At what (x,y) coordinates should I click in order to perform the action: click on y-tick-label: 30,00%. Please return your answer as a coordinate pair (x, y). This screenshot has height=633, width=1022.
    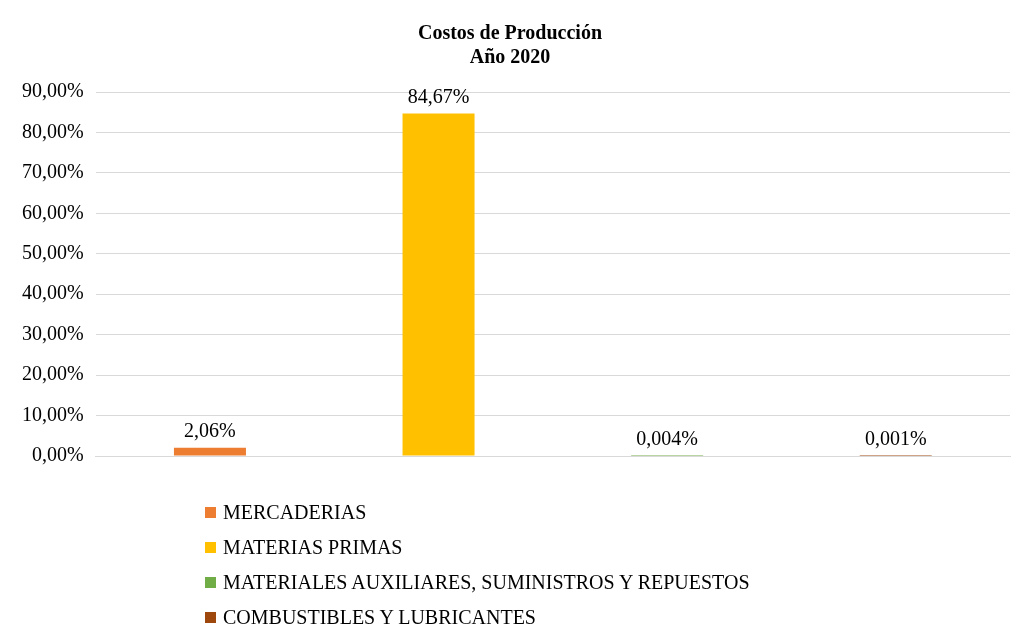
    Looking at the image, I should click on (52, 332).